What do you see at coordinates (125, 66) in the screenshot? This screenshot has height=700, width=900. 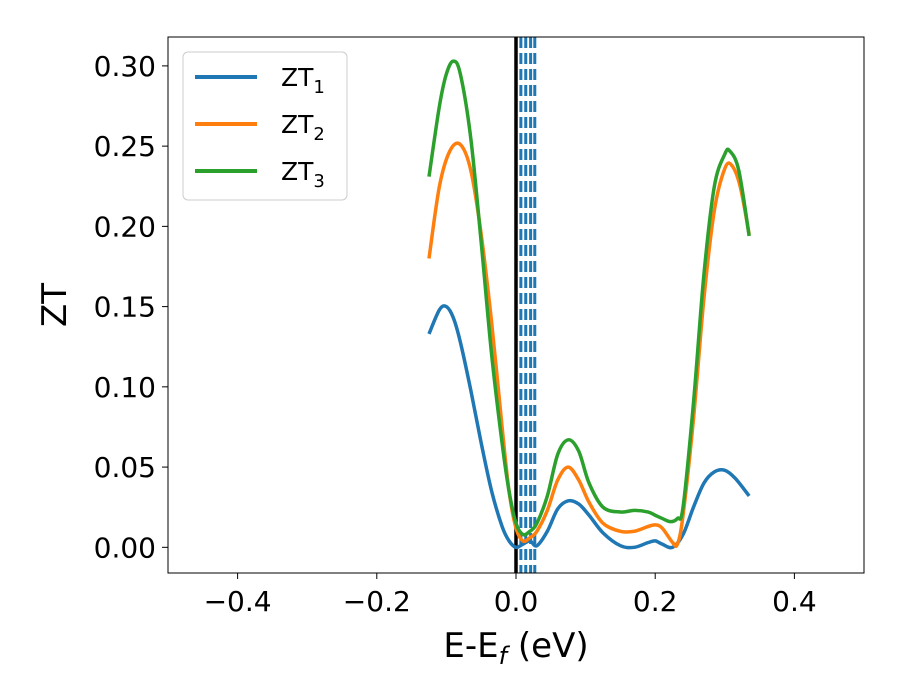 I see `y-tick-label: 0.30` at bounding box center [125, 66].